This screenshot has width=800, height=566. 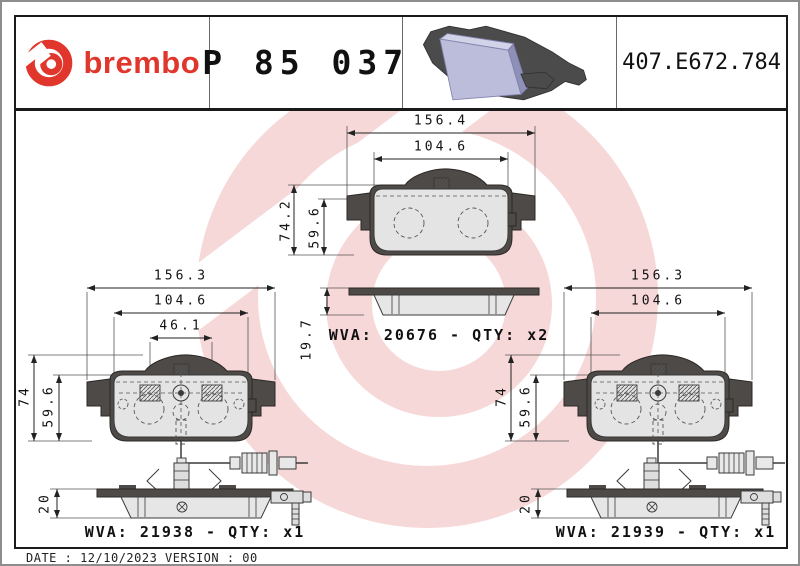 I want to click on dim-br-width-inner: 104.6, so click(x=658, y=301).